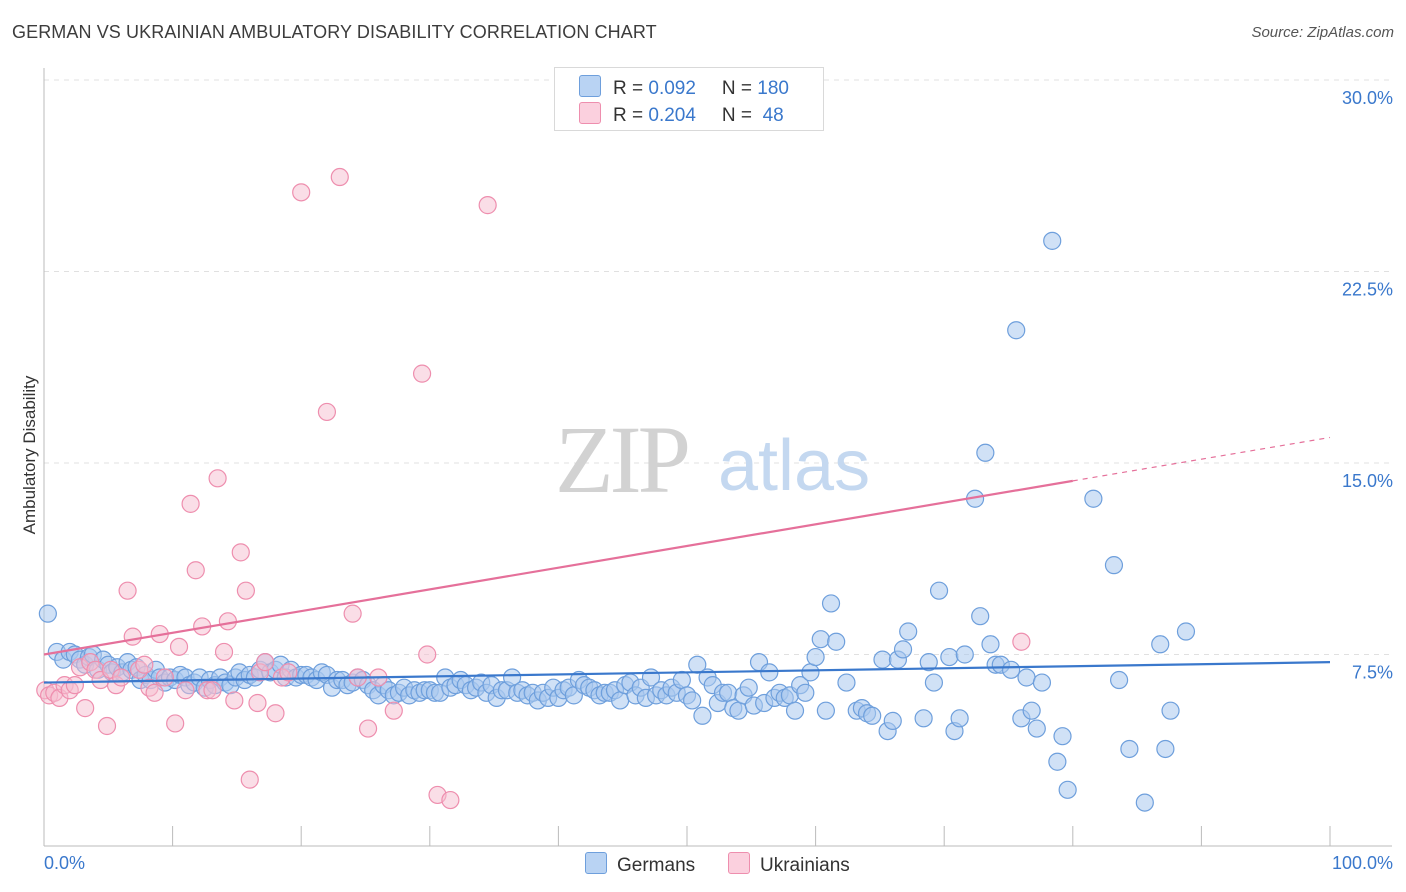 Image resolution: width=1406 pixels, height=892 pixels. I want to click on x-tick-label: 0.0%, so click(64, 863).